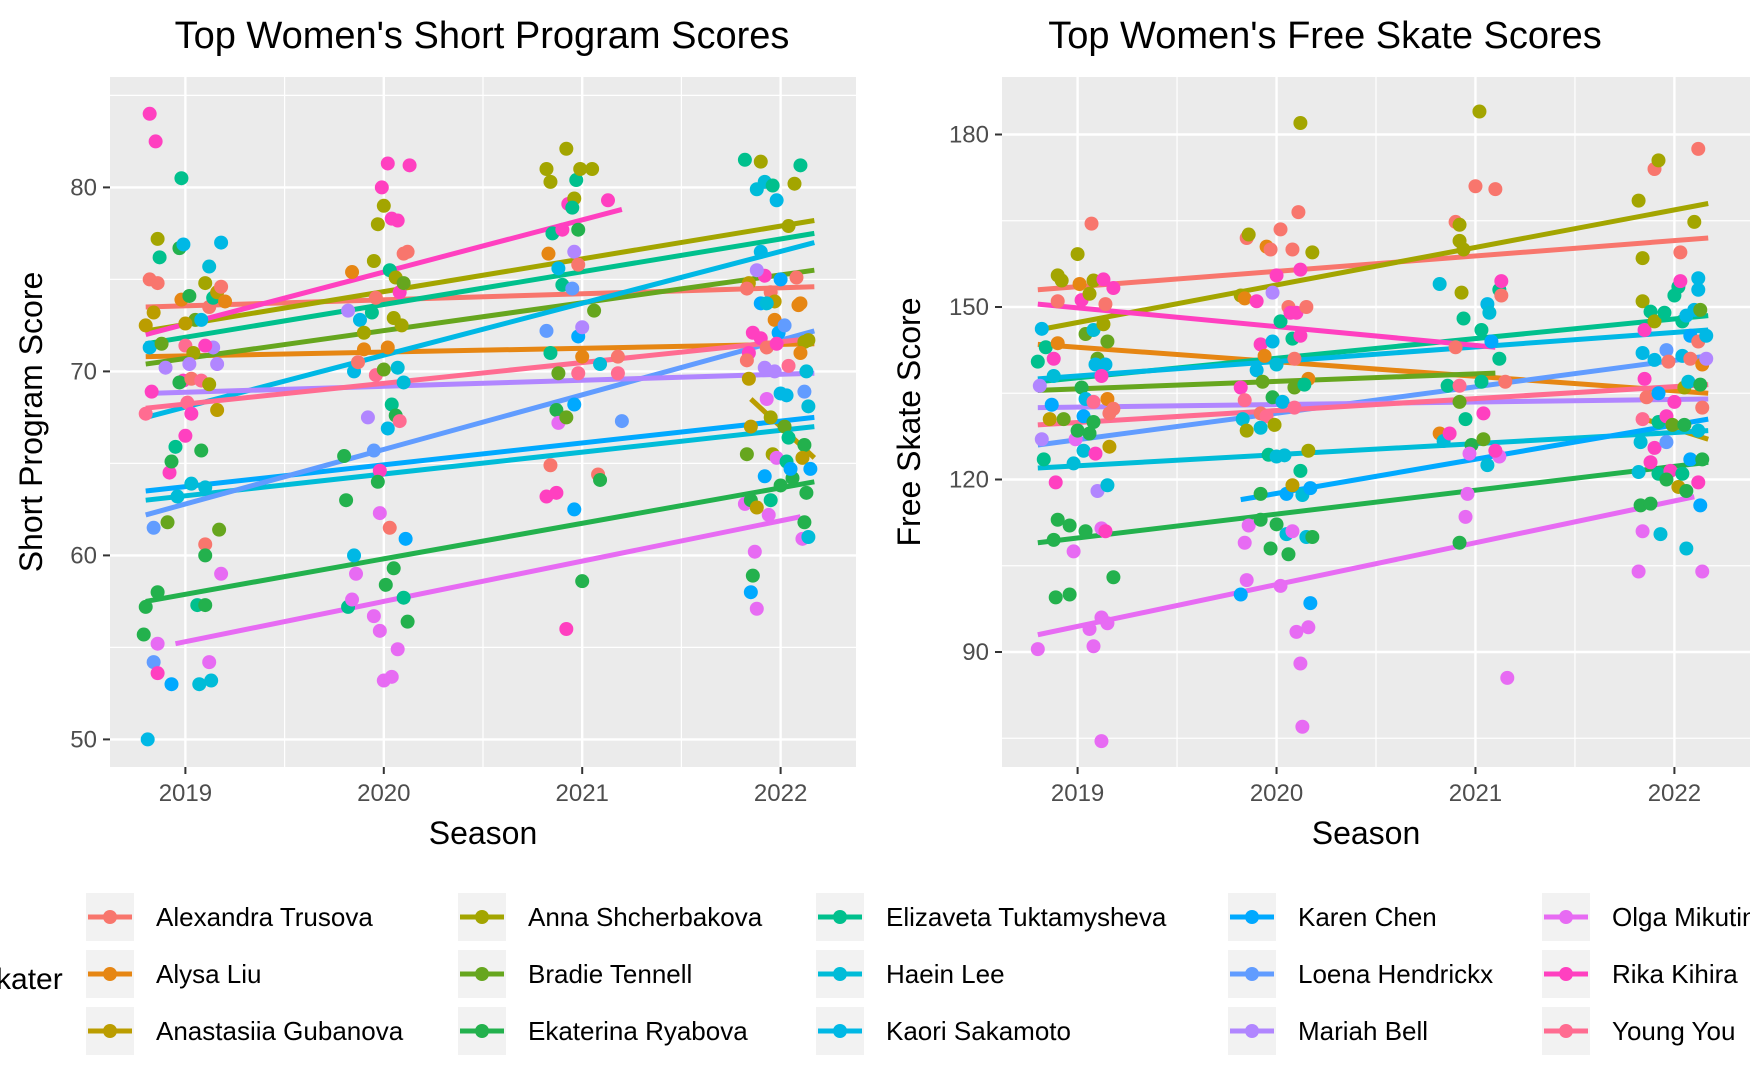 The width and height of the screenshot is (1750, 1081). I want to click on x-tick-label: 2019, so click(1077, 793).